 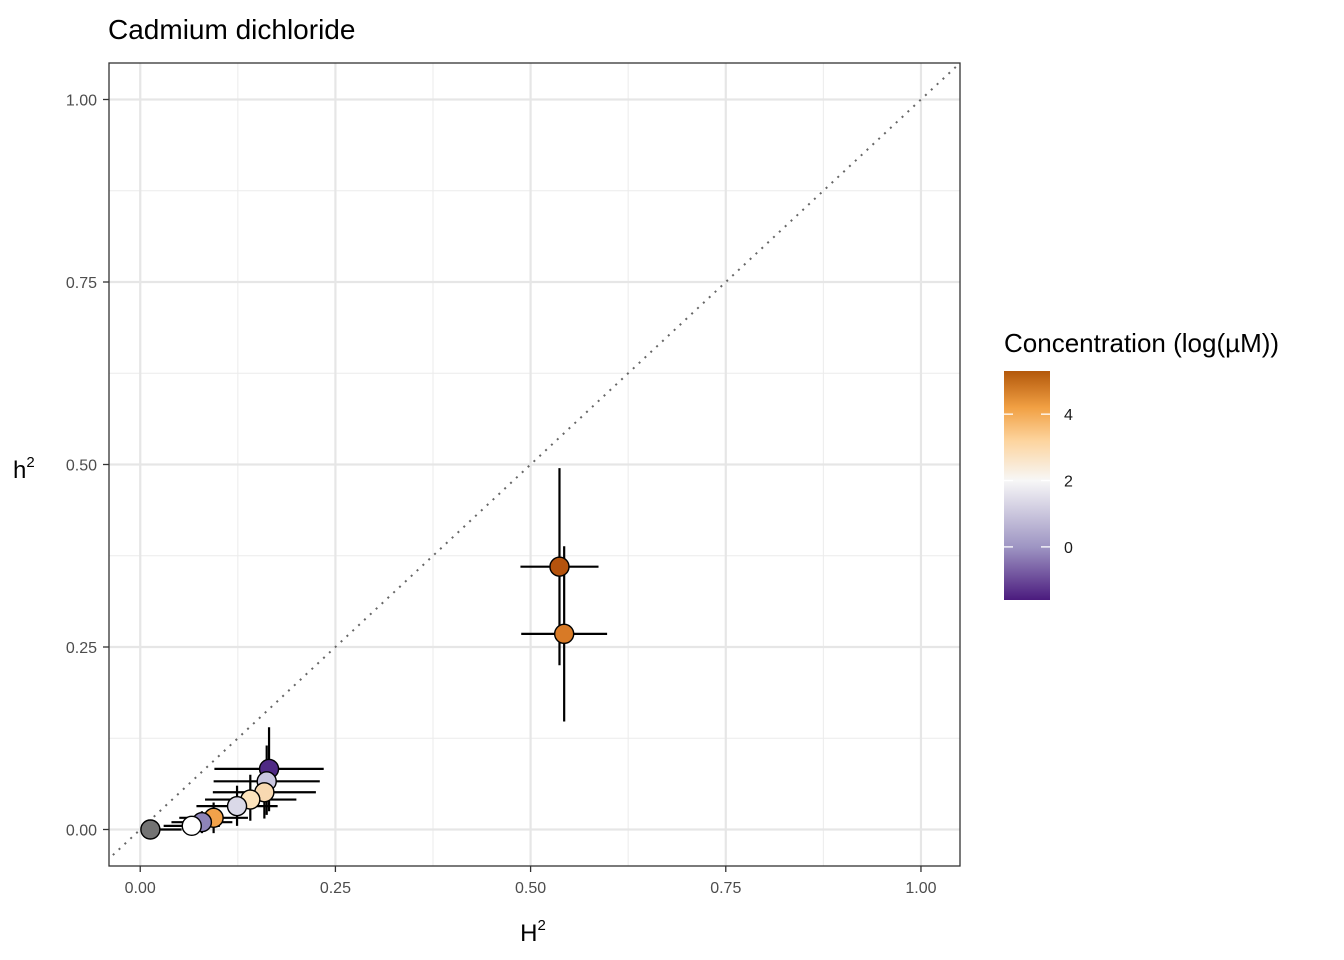 What do you see at coordinates (530, 888) in the screenshot?
I see `x-tick-label: 0.50` at bounding box center [530, 888].